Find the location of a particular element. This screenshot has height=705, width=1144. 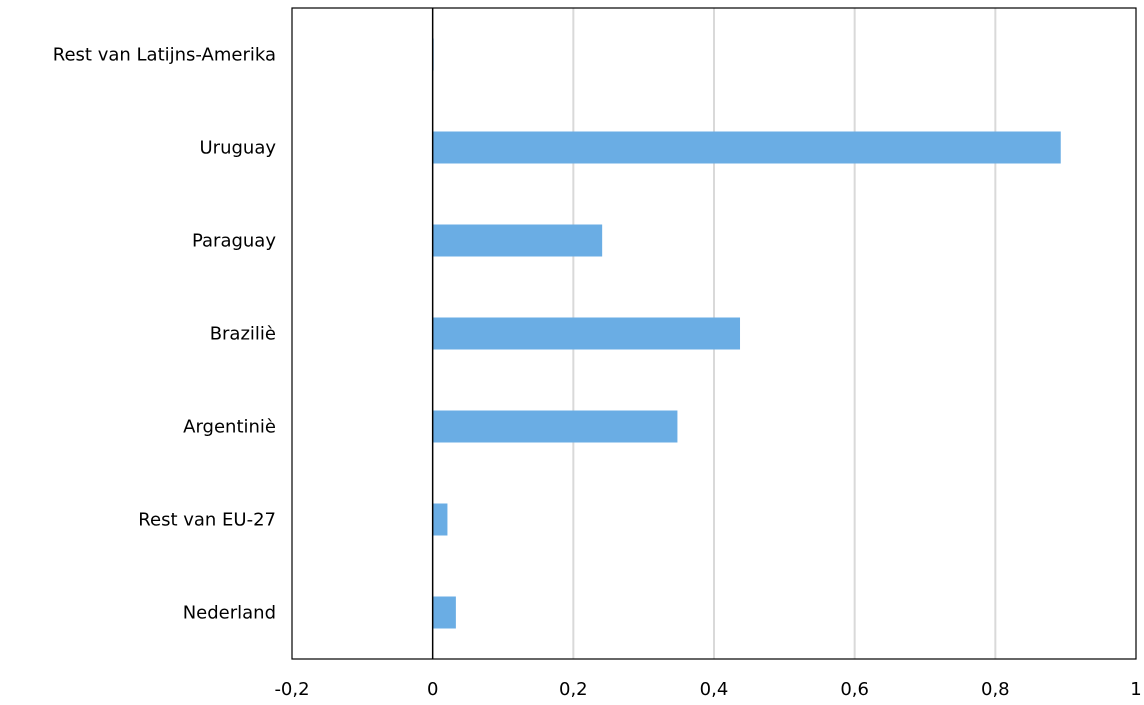

x-tick-label: 0,4 is located at coordinates (714, 689).